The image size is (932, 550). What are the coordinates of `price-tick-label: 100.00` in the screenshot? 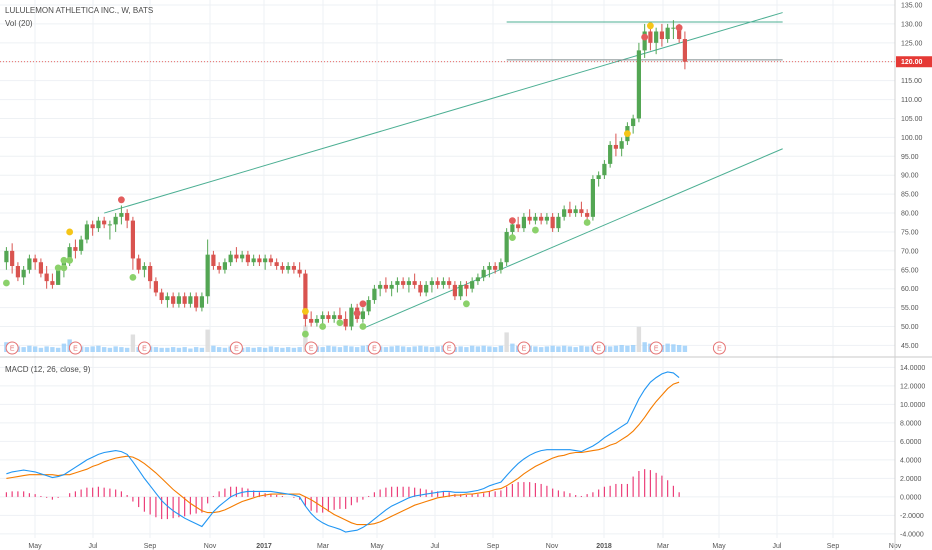 It's located at (912, 138).